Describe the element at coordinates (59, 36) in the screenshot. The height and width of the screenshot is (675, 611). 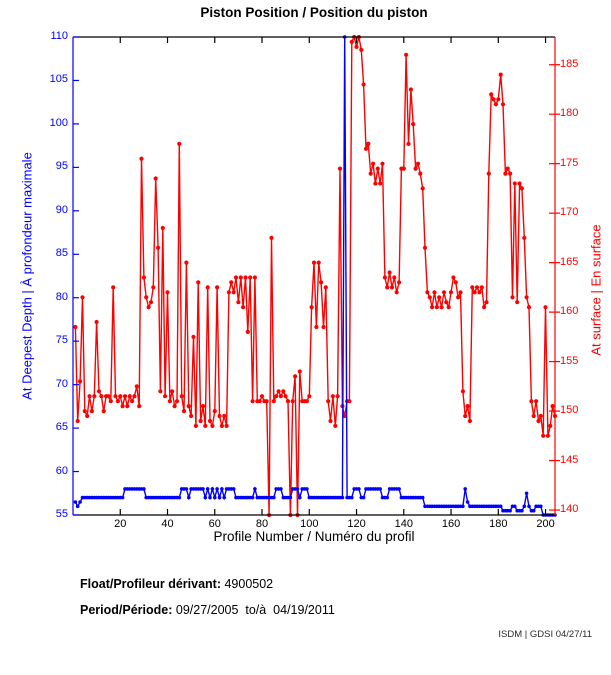
I see `left-y-tick-label: 110` at that location.